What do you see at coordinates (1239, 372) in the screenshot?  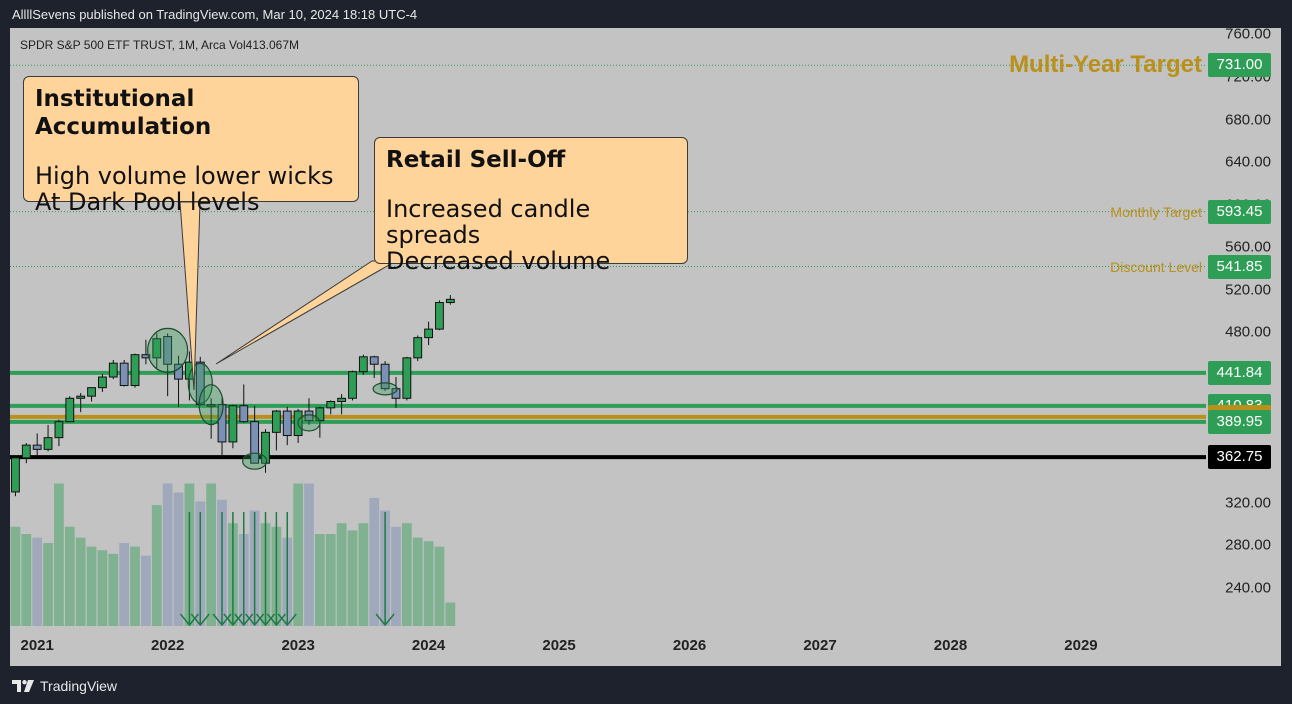 I see `price-tag: 441.84` at bounding box center [1239, 372].